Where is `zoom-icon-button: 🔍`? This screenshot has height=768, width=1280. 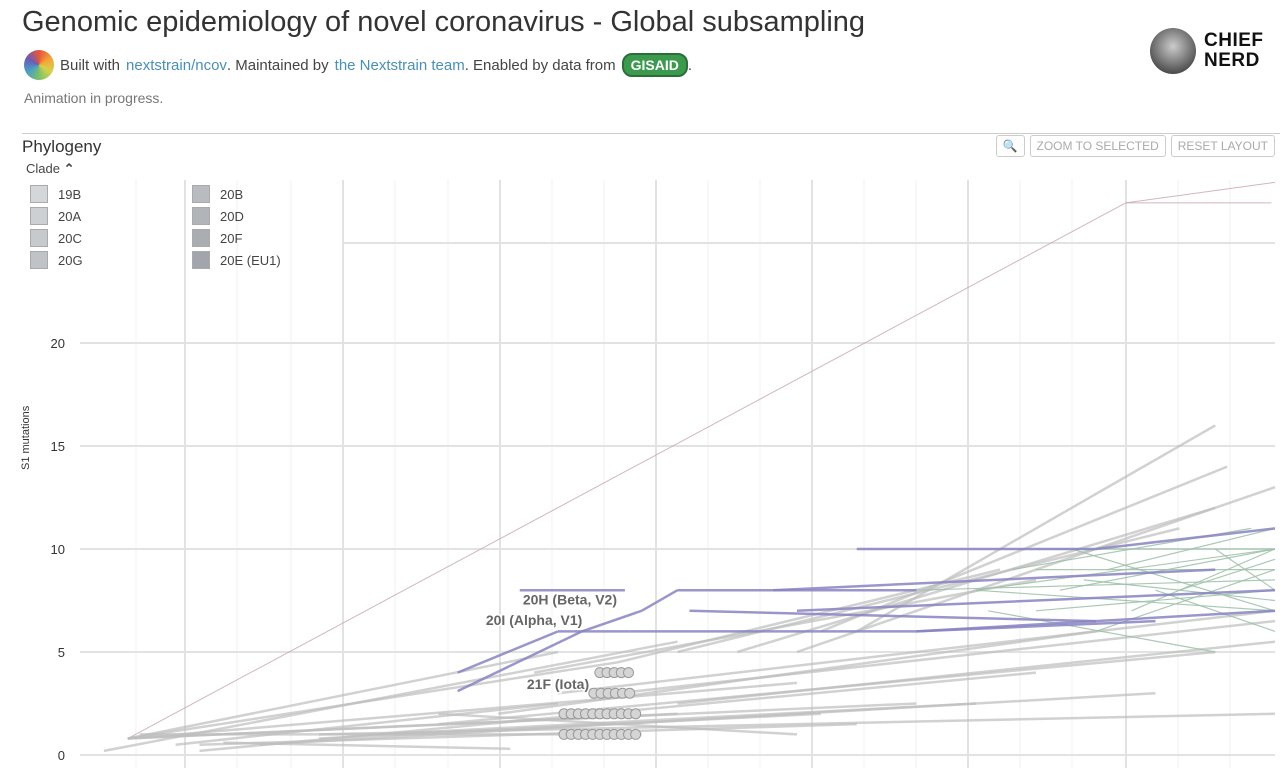
zoom-icon-button: 🔍 is located at coordinates (1010, 146).